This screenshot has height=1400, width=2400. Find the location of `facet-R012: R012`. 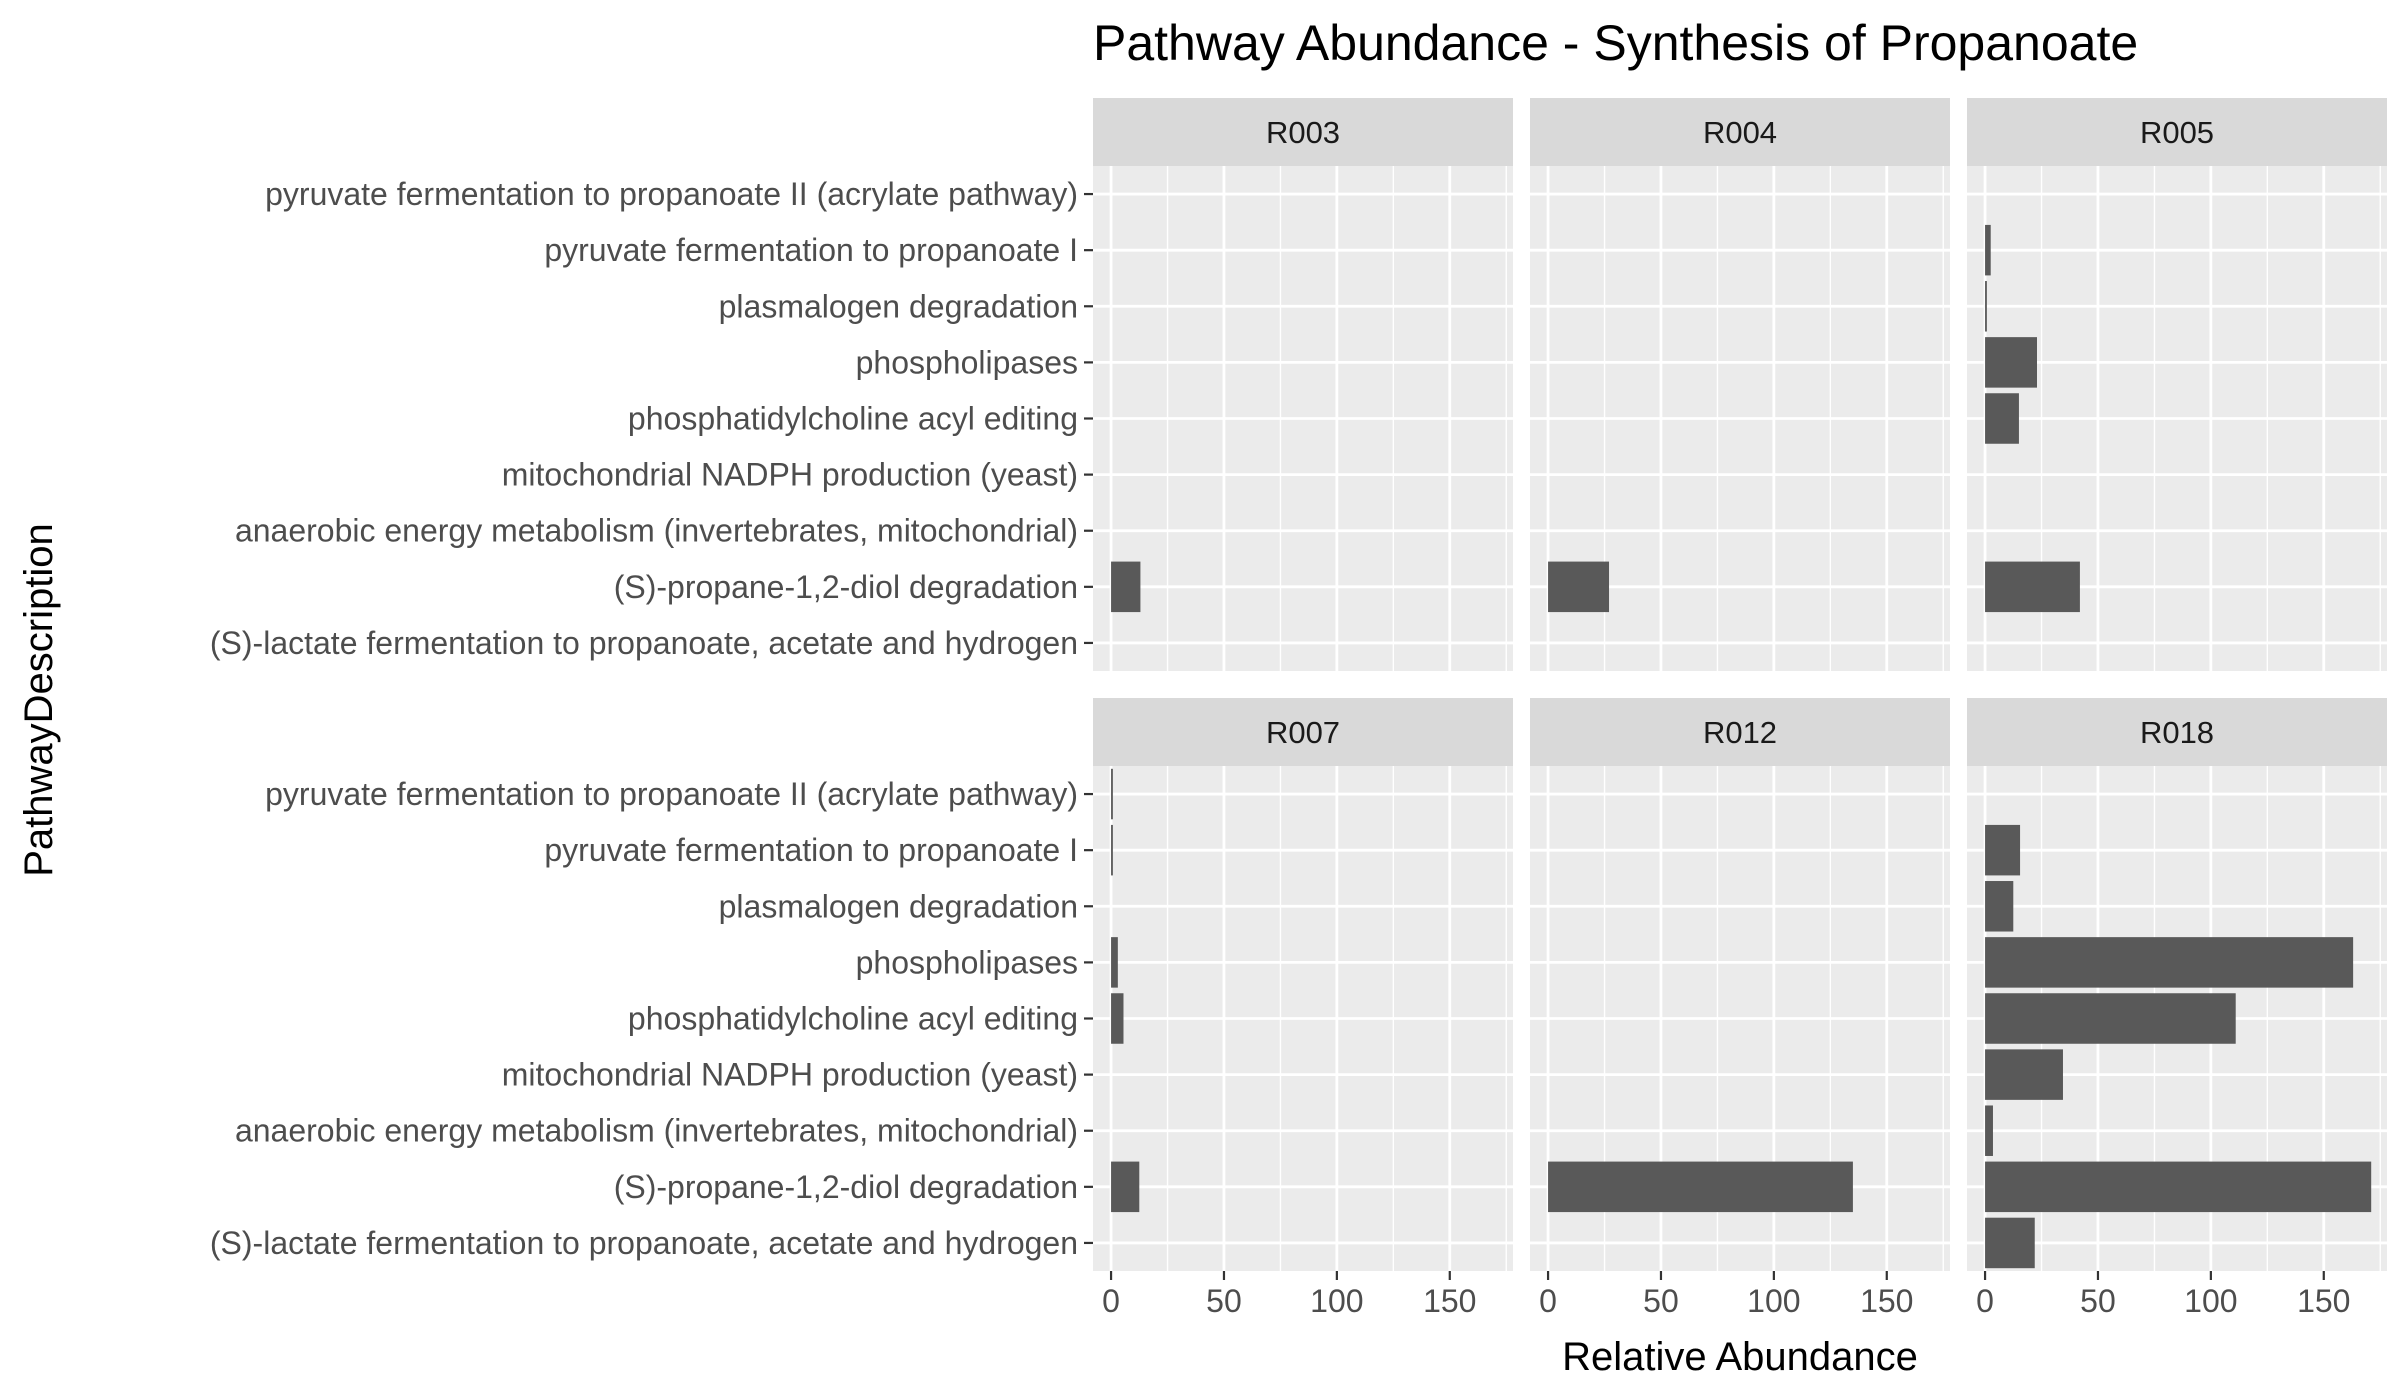

facet-R012: R012 is located at coordinates (1740, 984).